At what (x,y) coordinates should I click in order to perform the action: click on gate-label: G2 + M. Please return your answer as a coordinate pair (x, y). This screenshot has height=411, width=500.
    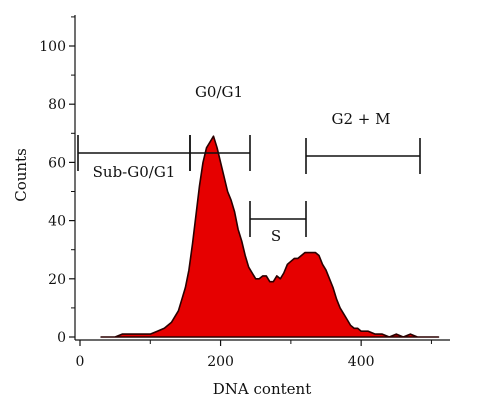
    Looking at the image, I should click on (361, 119).